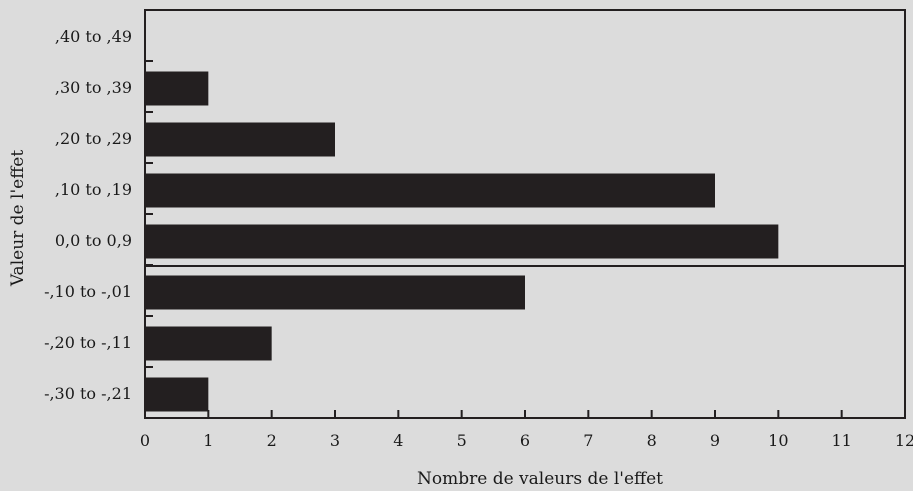 The height and width of the screenshot is (491, 913). I want to click on x-tick-label: 0, so click(145, 440).